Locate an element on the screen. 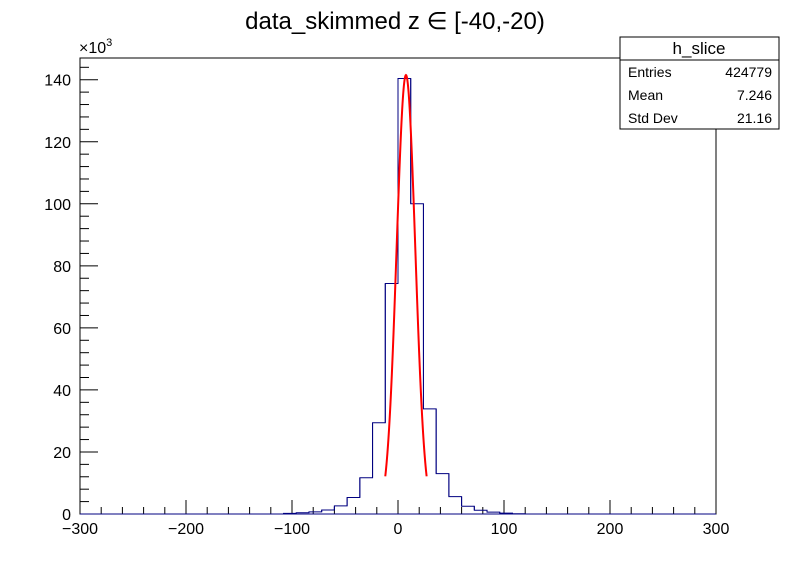  y-tick-label: 60 is located at coordinates (62, 329).